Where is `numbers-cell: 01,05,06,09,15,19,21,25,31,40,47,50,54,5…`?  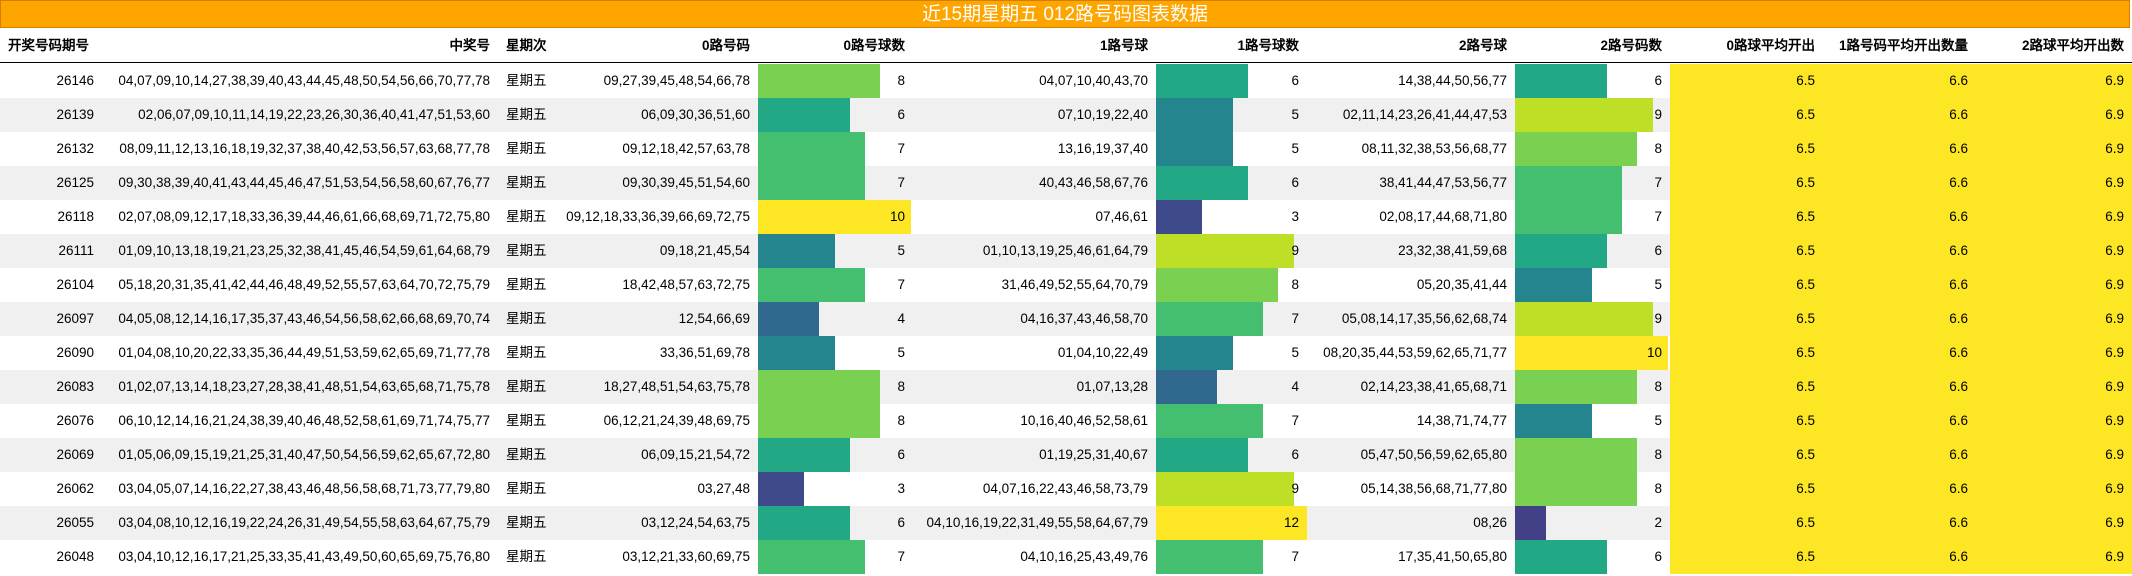
numbers-cell: 01,05,06,09,15,19,21,25,31,40,47,50,54,5… is located at coordinates (304, 454).